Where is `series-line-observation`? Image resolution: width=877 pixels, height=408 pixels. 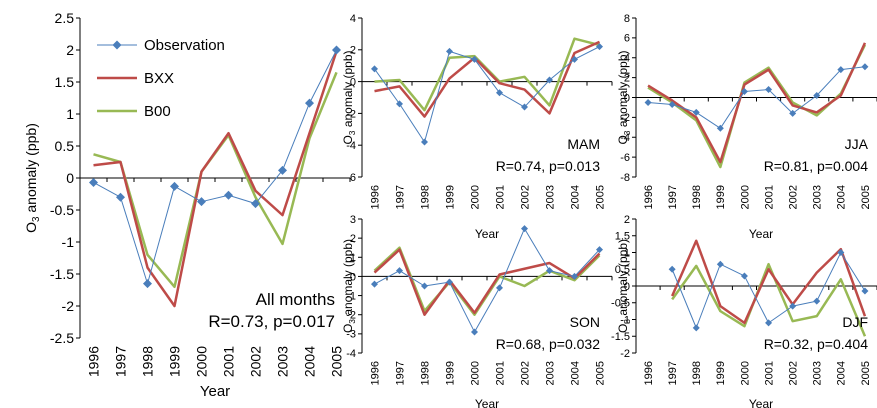 series-line-observation is located at coordinates (487, 94).